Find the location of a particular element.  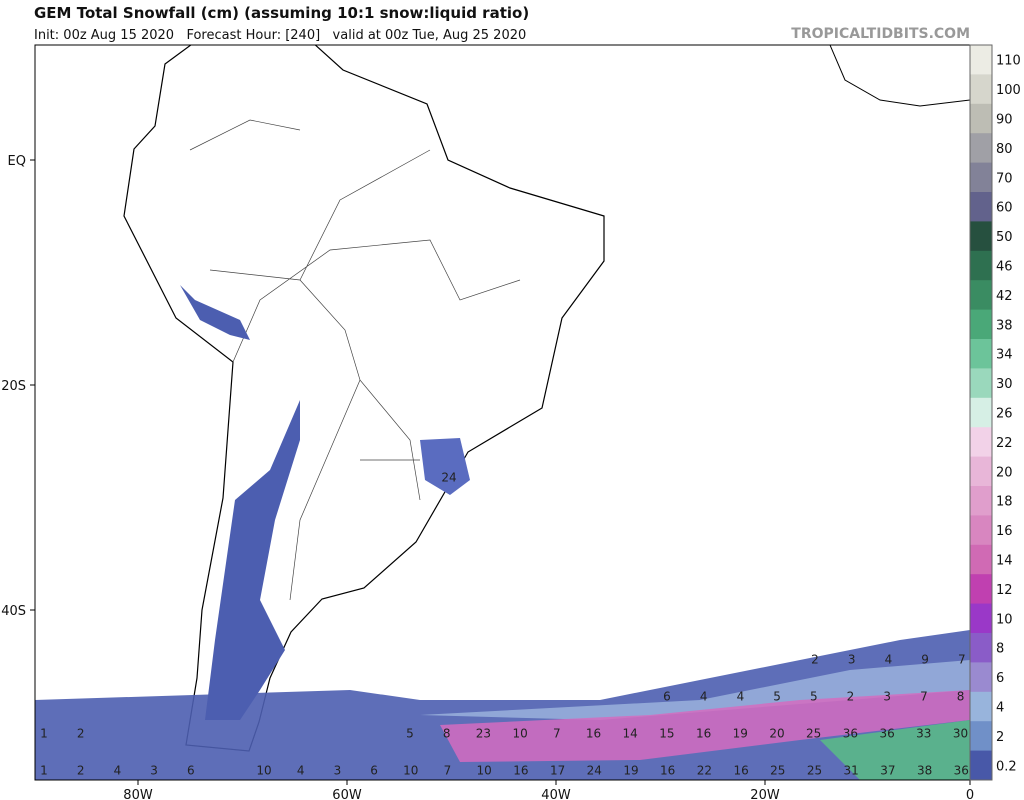

snow-band-pink is located at coordinates (705, 726).